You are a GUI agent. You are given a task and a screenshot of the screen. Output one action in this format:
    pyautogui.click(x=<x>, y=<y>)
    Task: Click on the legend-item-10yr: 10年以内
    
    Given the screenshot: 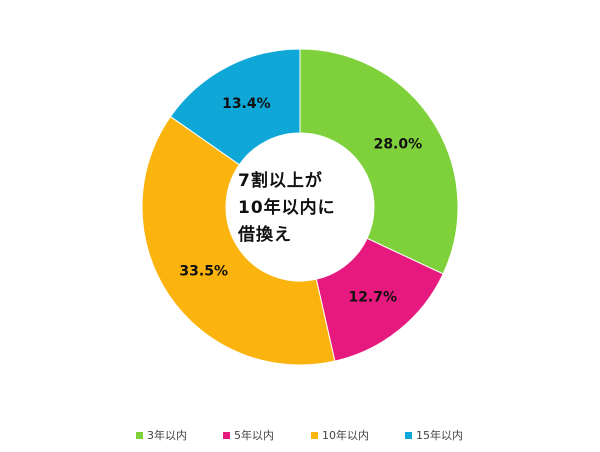 What is the action you would take?
    pyautogui.click(x=340, y=435)
    